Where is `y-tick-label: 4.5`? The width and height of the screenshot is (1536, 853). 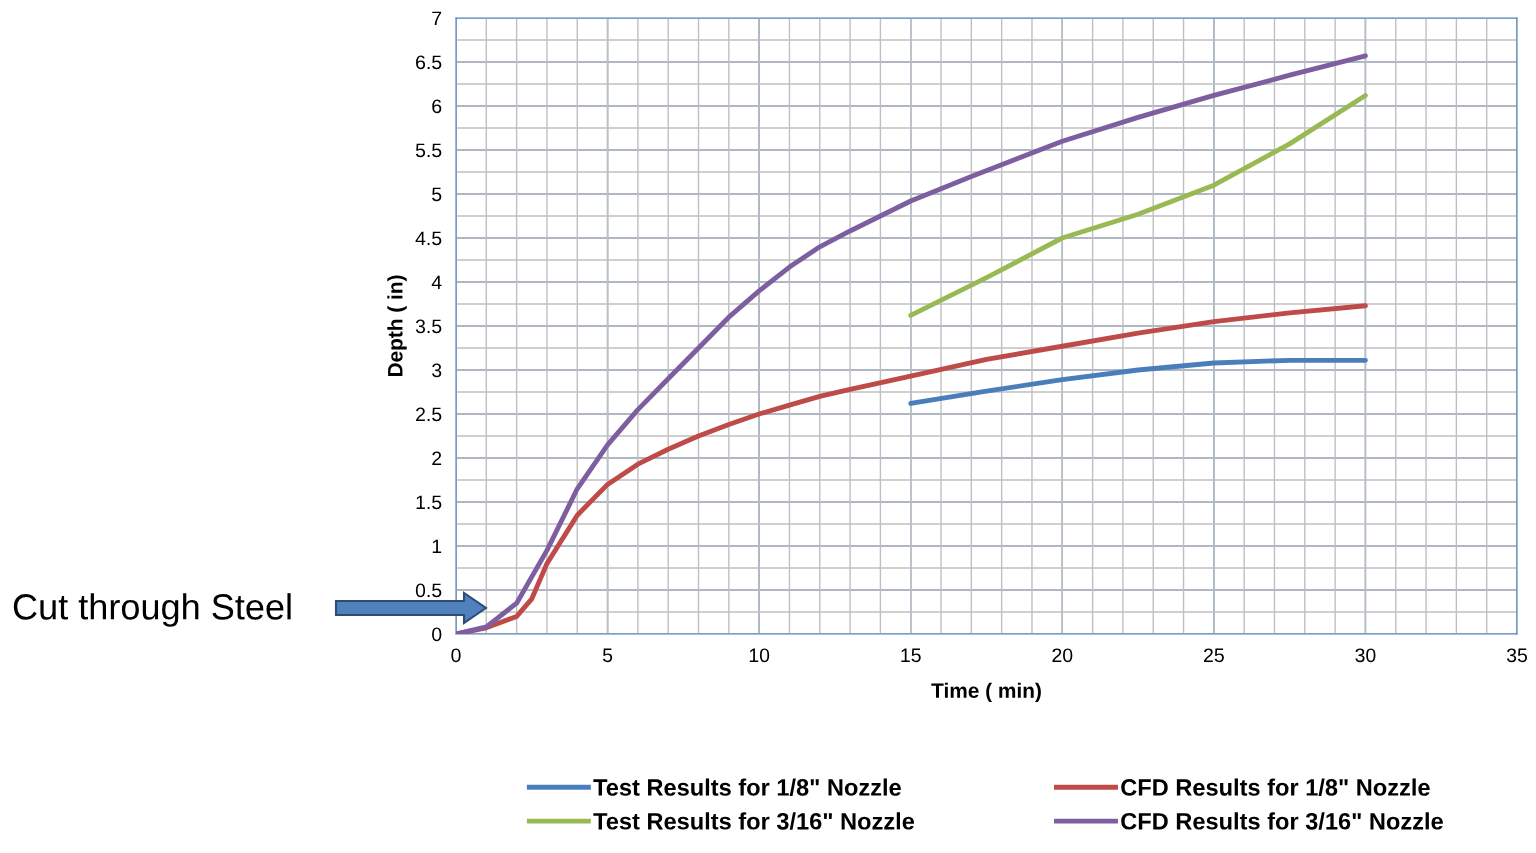
y-tick-label: 4.5 is located at coordinates (428, 238).